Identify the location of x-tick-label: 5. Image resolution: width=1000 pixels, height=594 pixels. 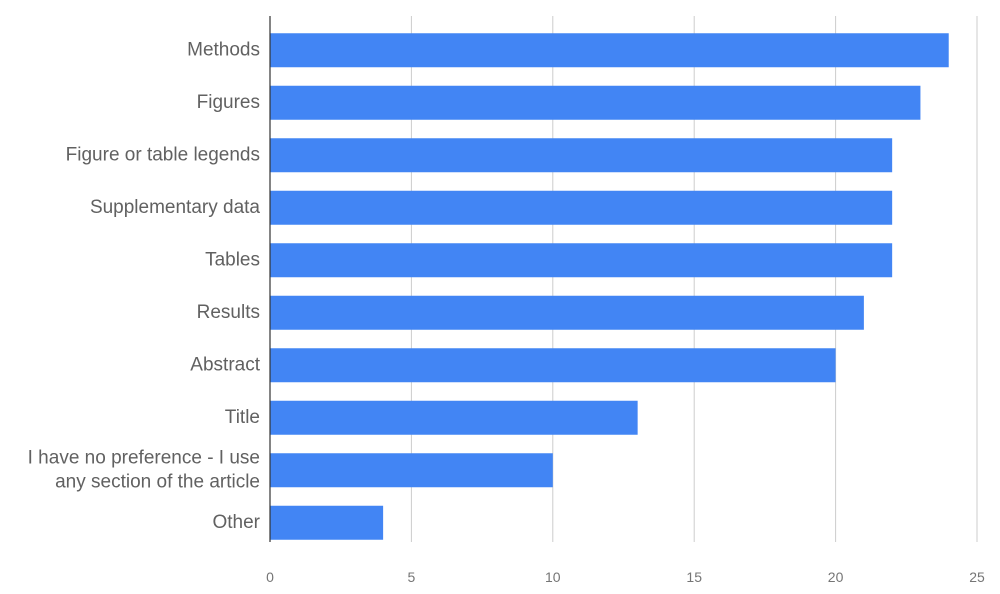
(412, 577).